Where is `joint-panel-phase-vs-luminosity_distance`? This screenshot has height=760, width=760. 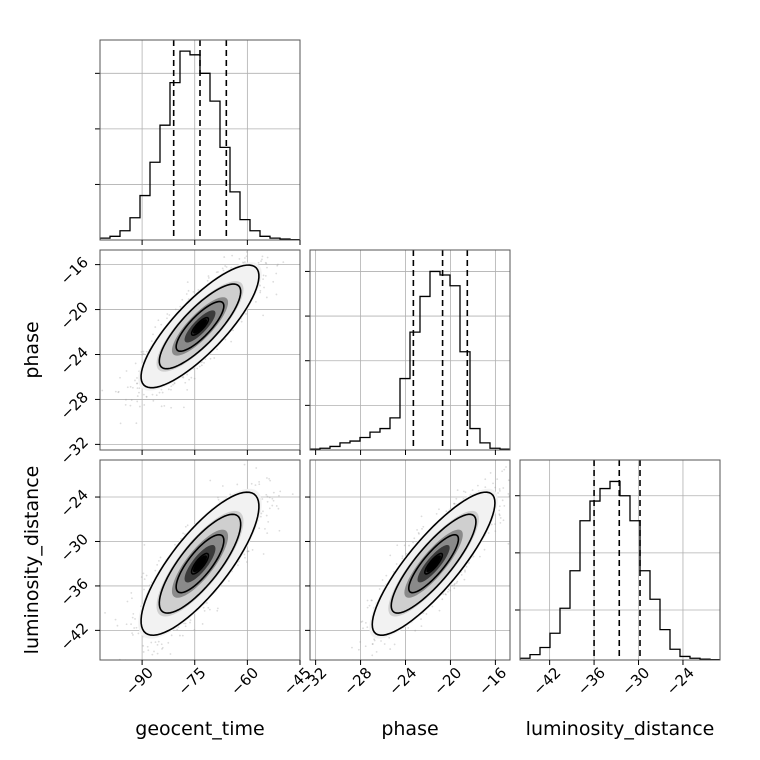
joint-panel-phase-vs-luminosity_distance is located at coordinates (410, 560).